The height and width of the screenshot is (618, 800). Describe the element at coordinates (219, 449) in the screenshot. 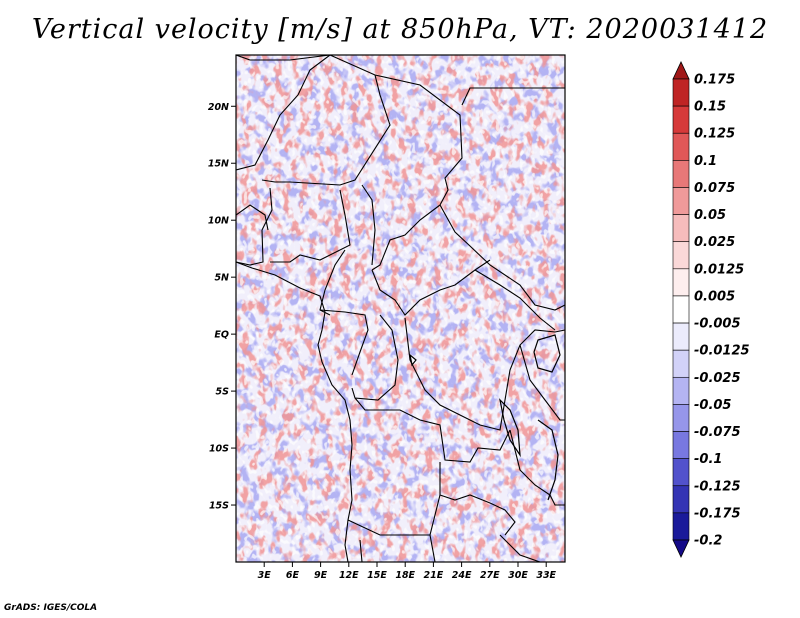

I see `y-tick-label: 10S` at that location.